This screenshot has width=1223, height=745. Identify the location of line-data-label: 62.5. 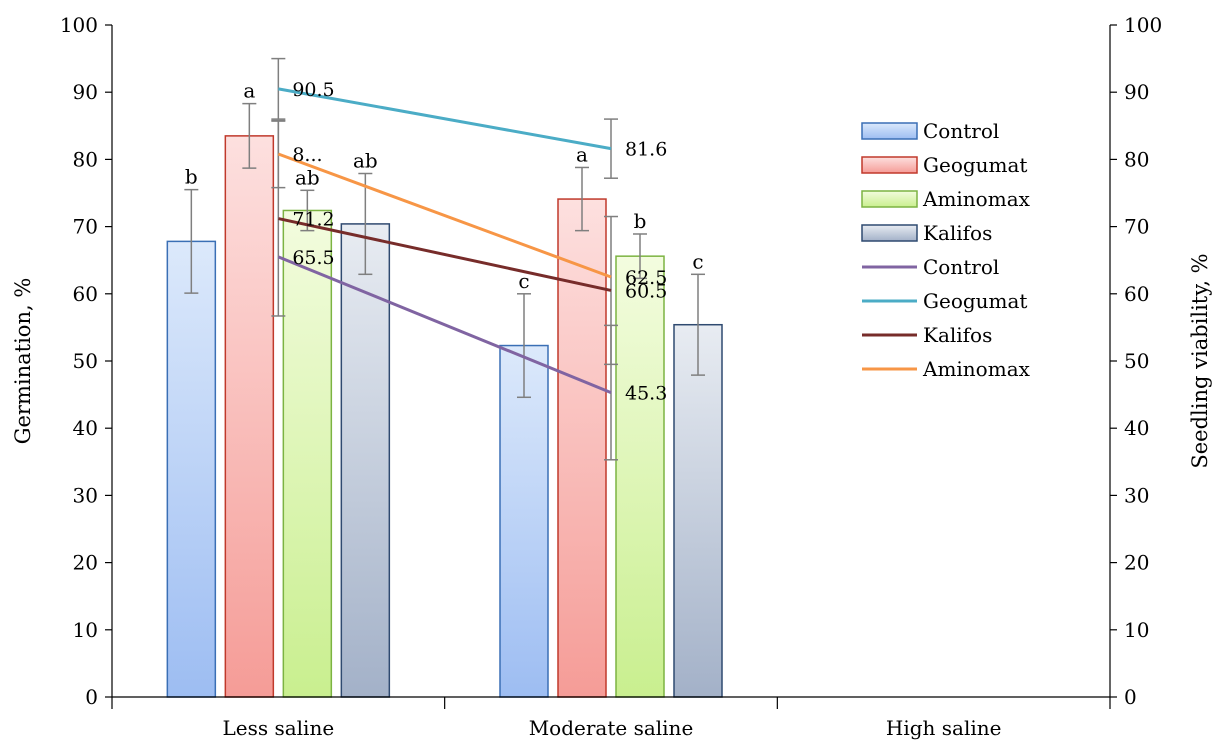
(646, 278).